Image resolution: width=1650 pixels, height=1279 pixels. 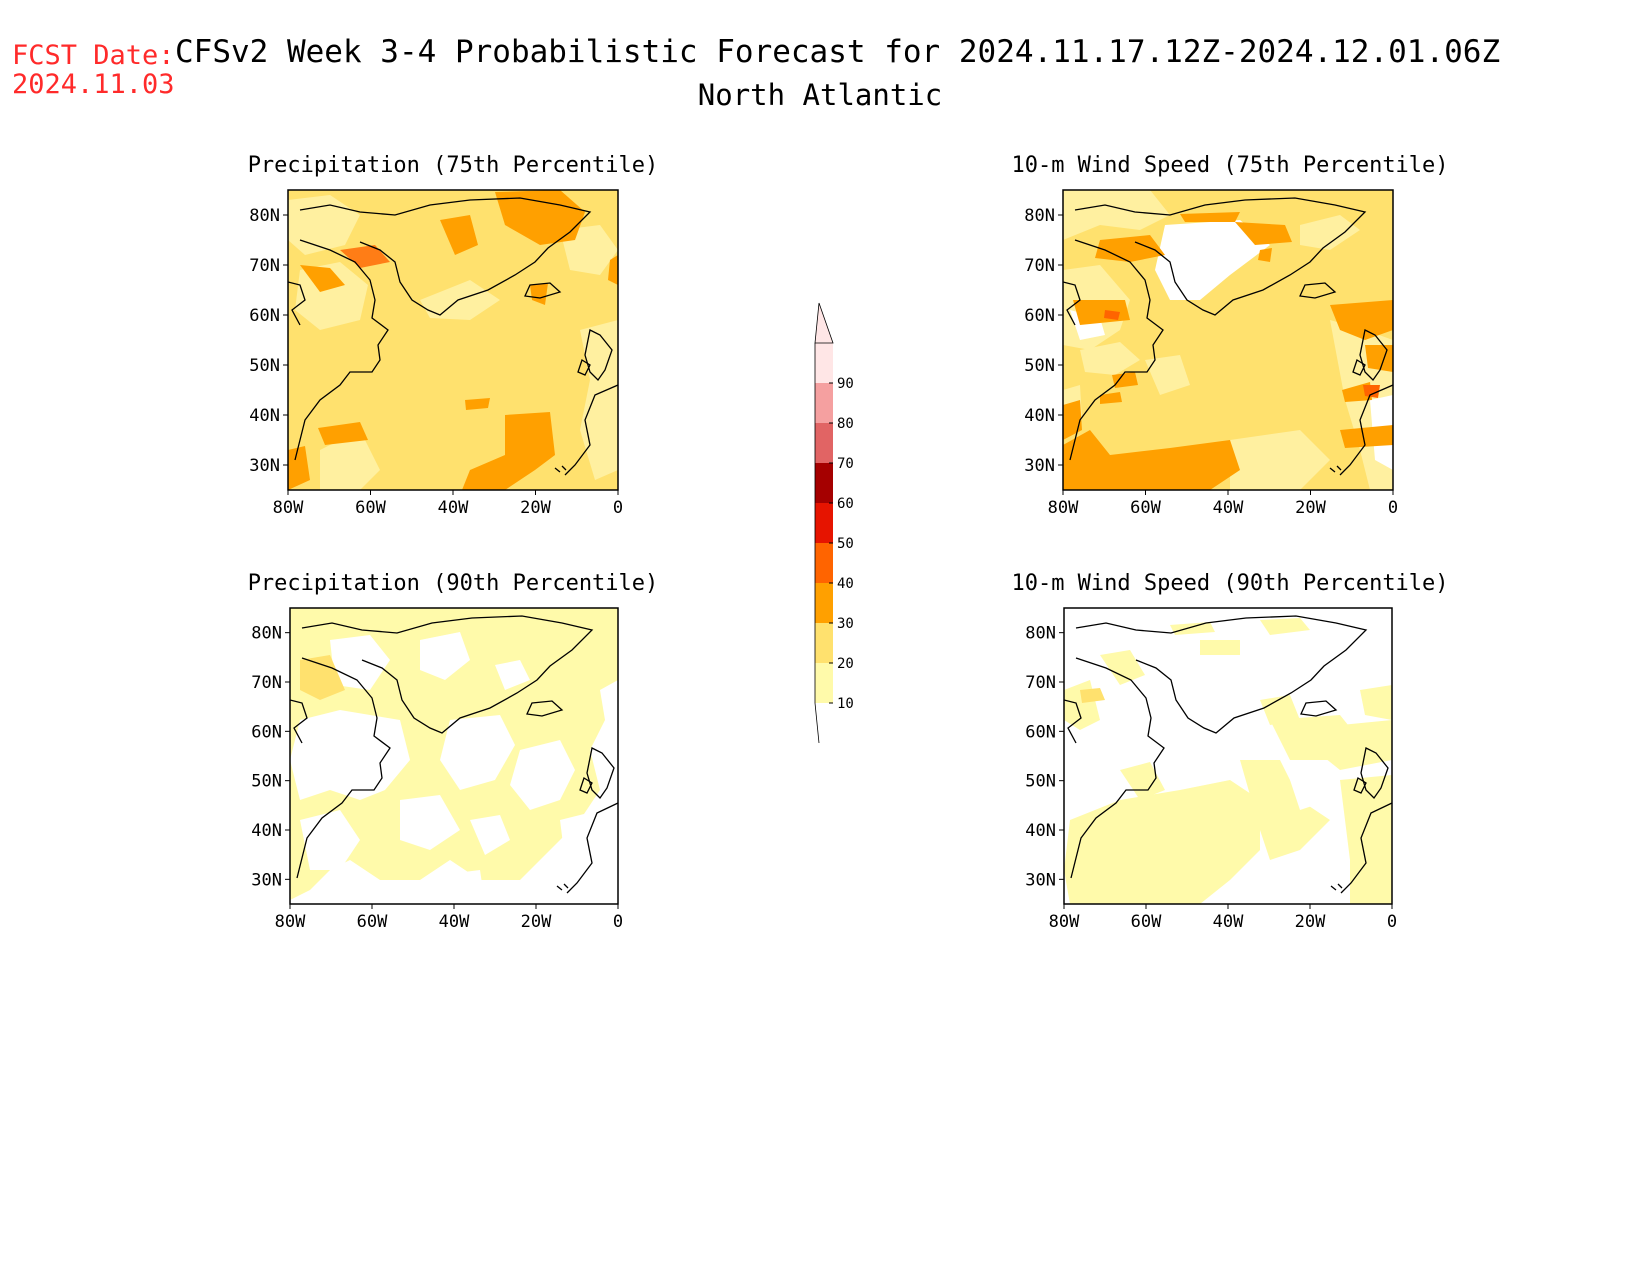 What do you see at coordinates (834, 523) in the screenshot?
I see `colorbar: 10 20 30 40 50 60 70 80 90` at bounding box center [834, 523].